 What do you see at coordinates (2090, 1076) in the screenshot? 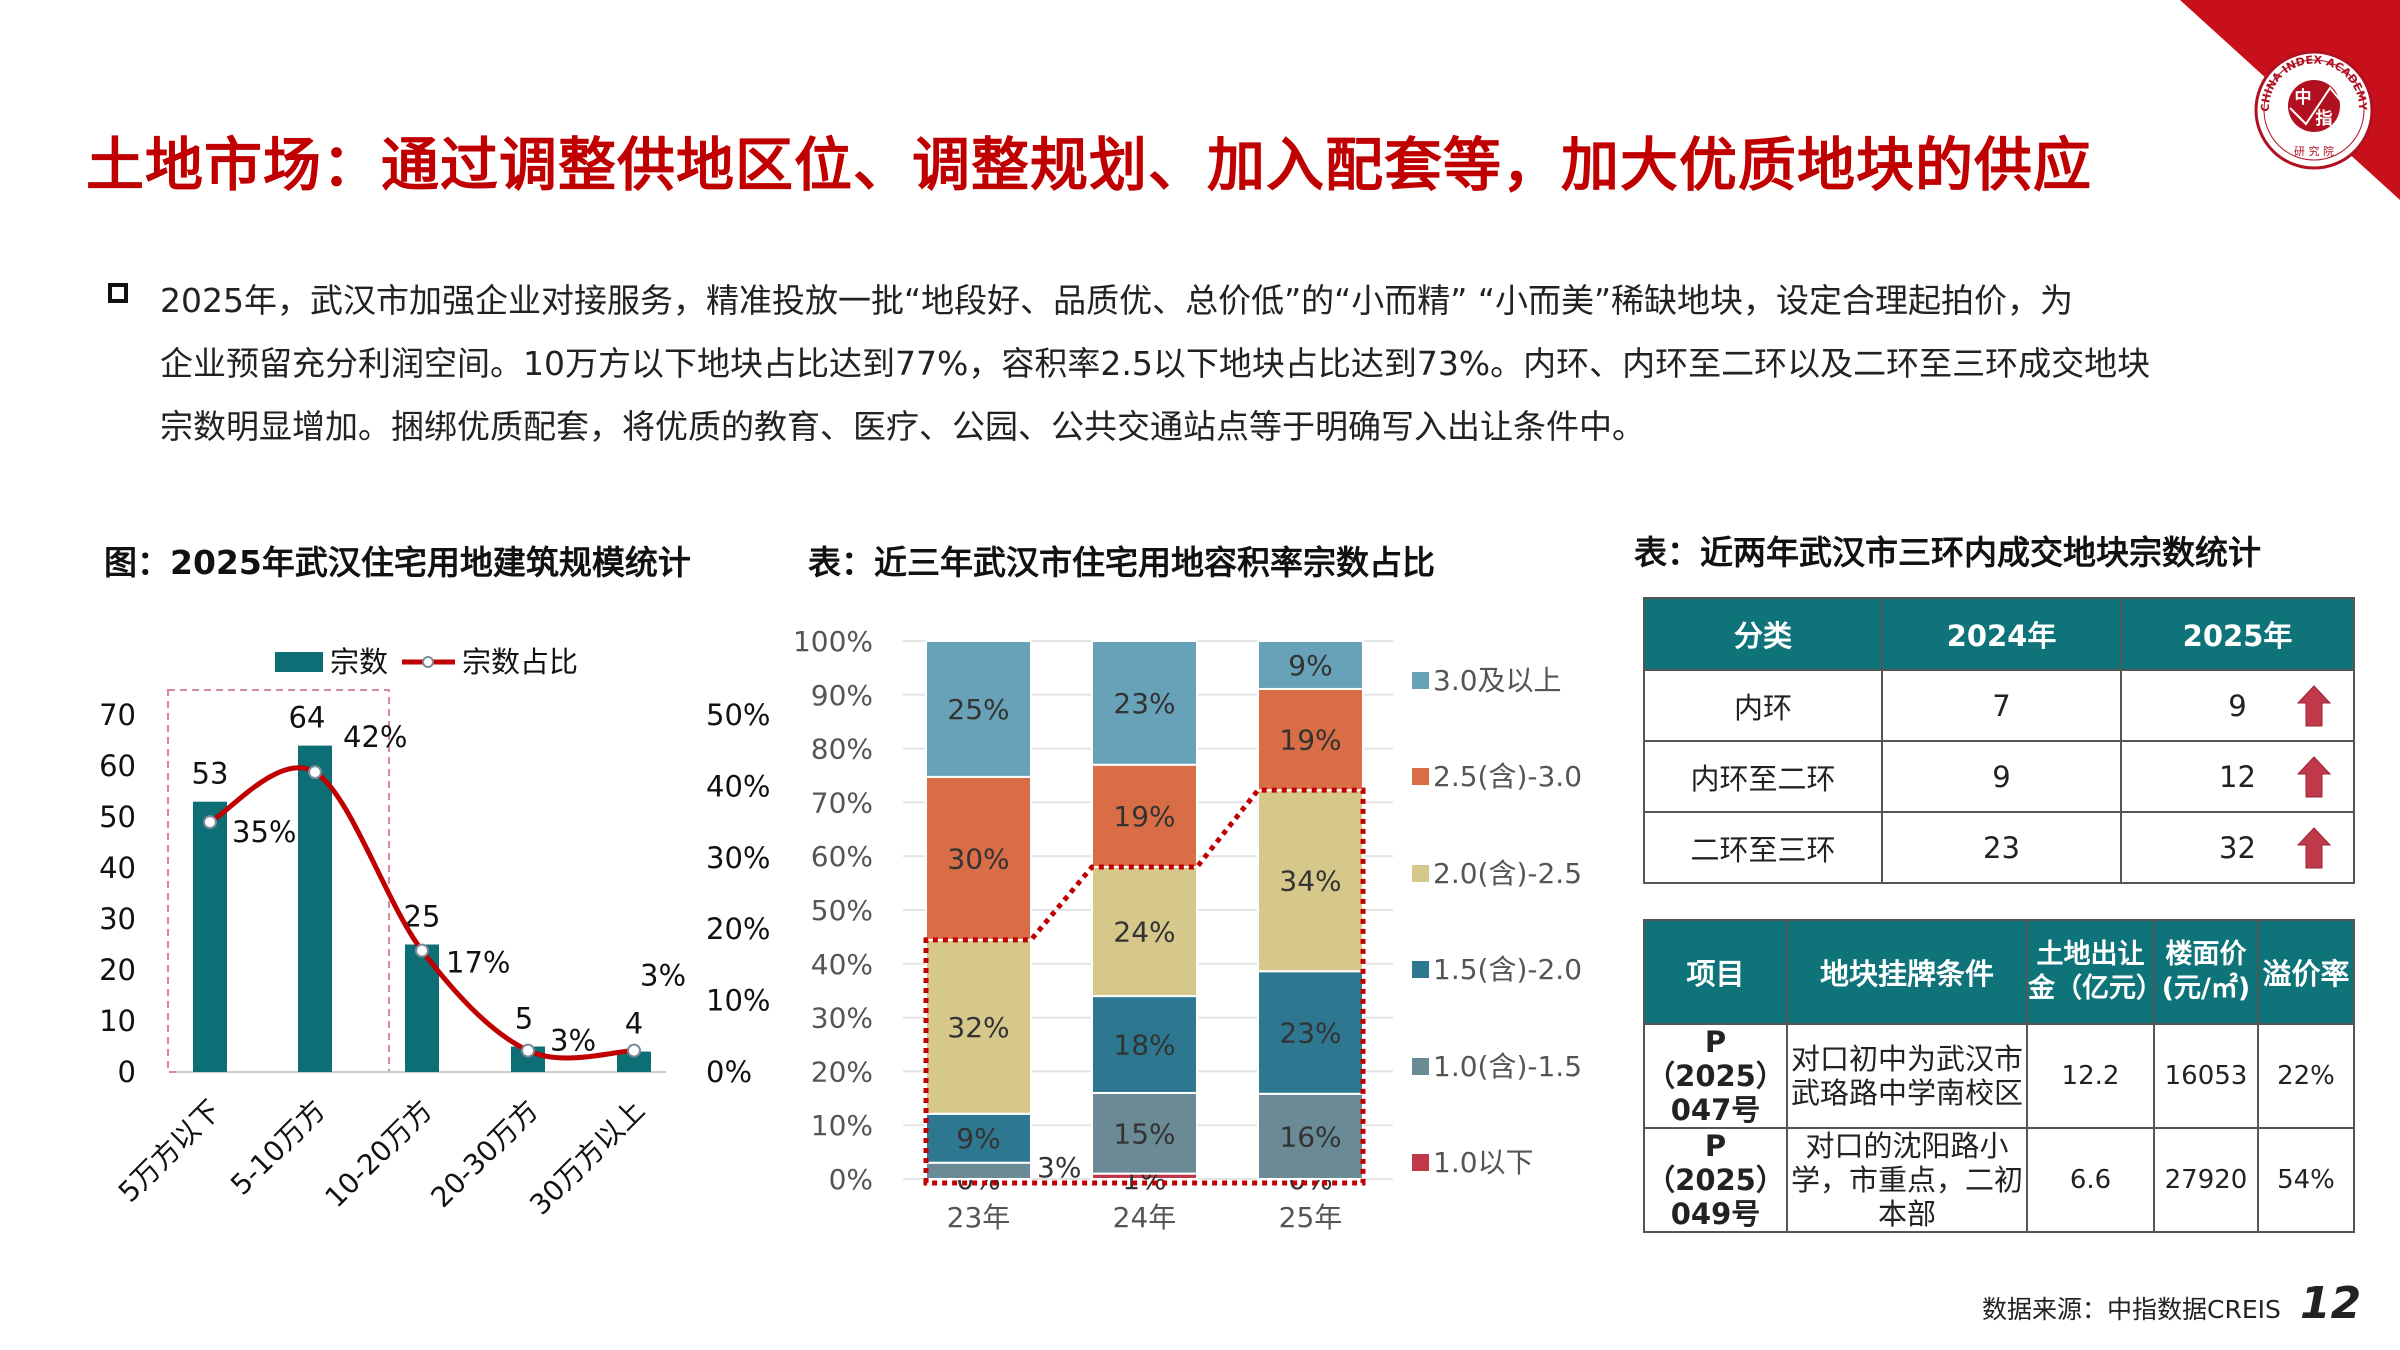
I see `cell-price: 12.2` at bounding box center [2090, 1076].